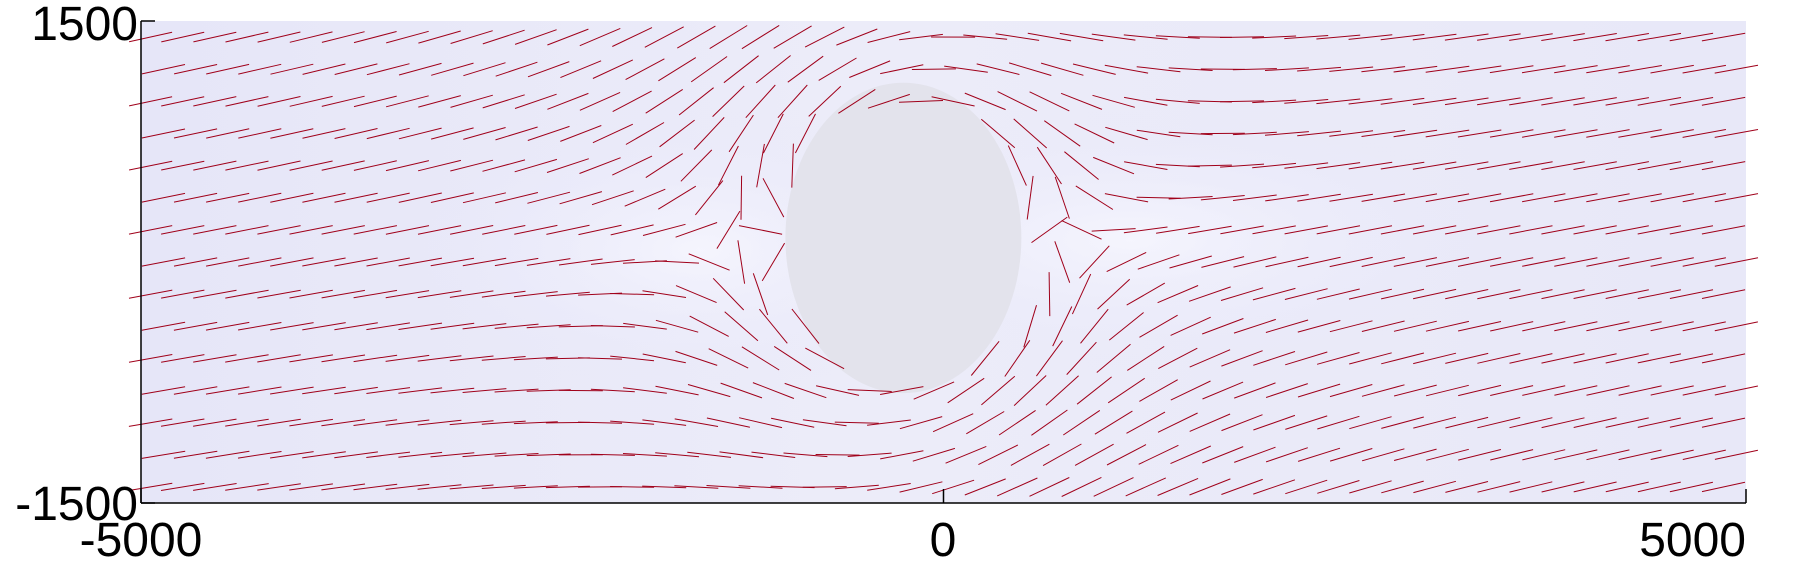 The width and height of the screenshot is (1800, 564). I want to click on x-tick-label-right: 5000, so click(1692, 539).